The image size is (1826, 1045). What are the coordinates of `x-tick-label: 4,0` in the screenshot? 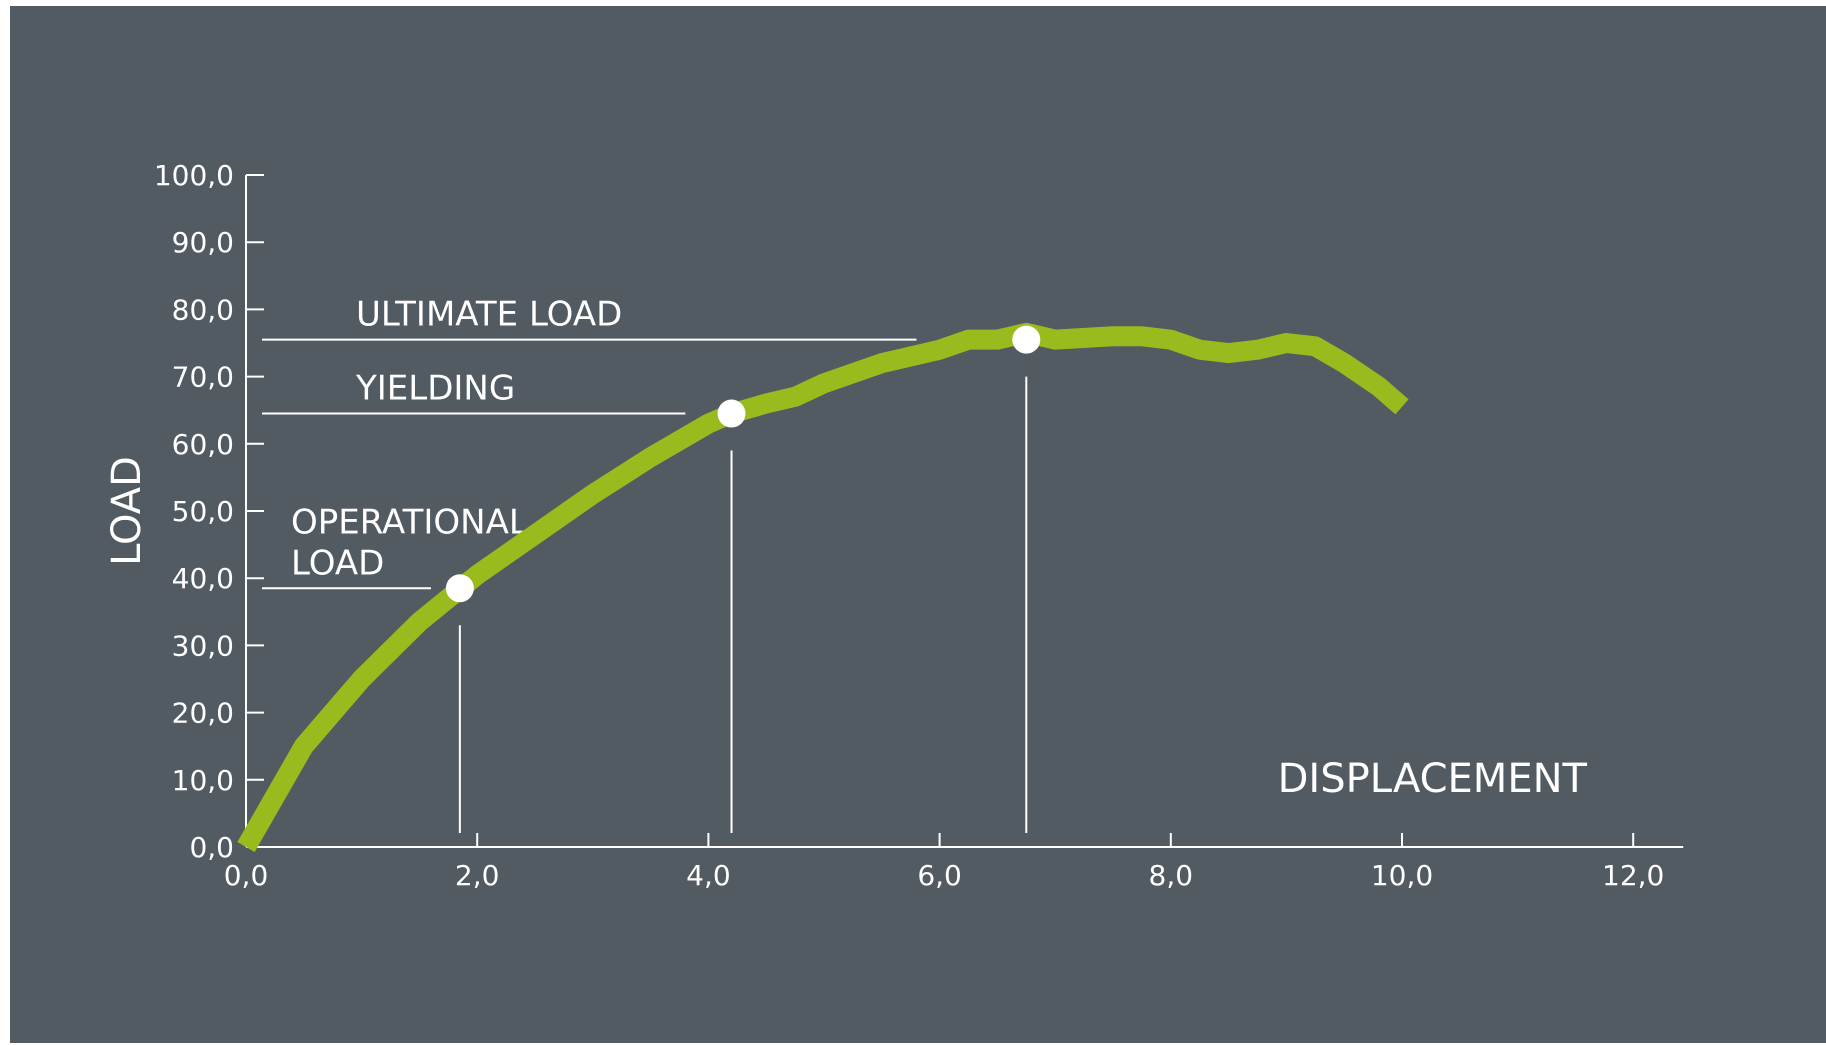 It's located at (708, 875).